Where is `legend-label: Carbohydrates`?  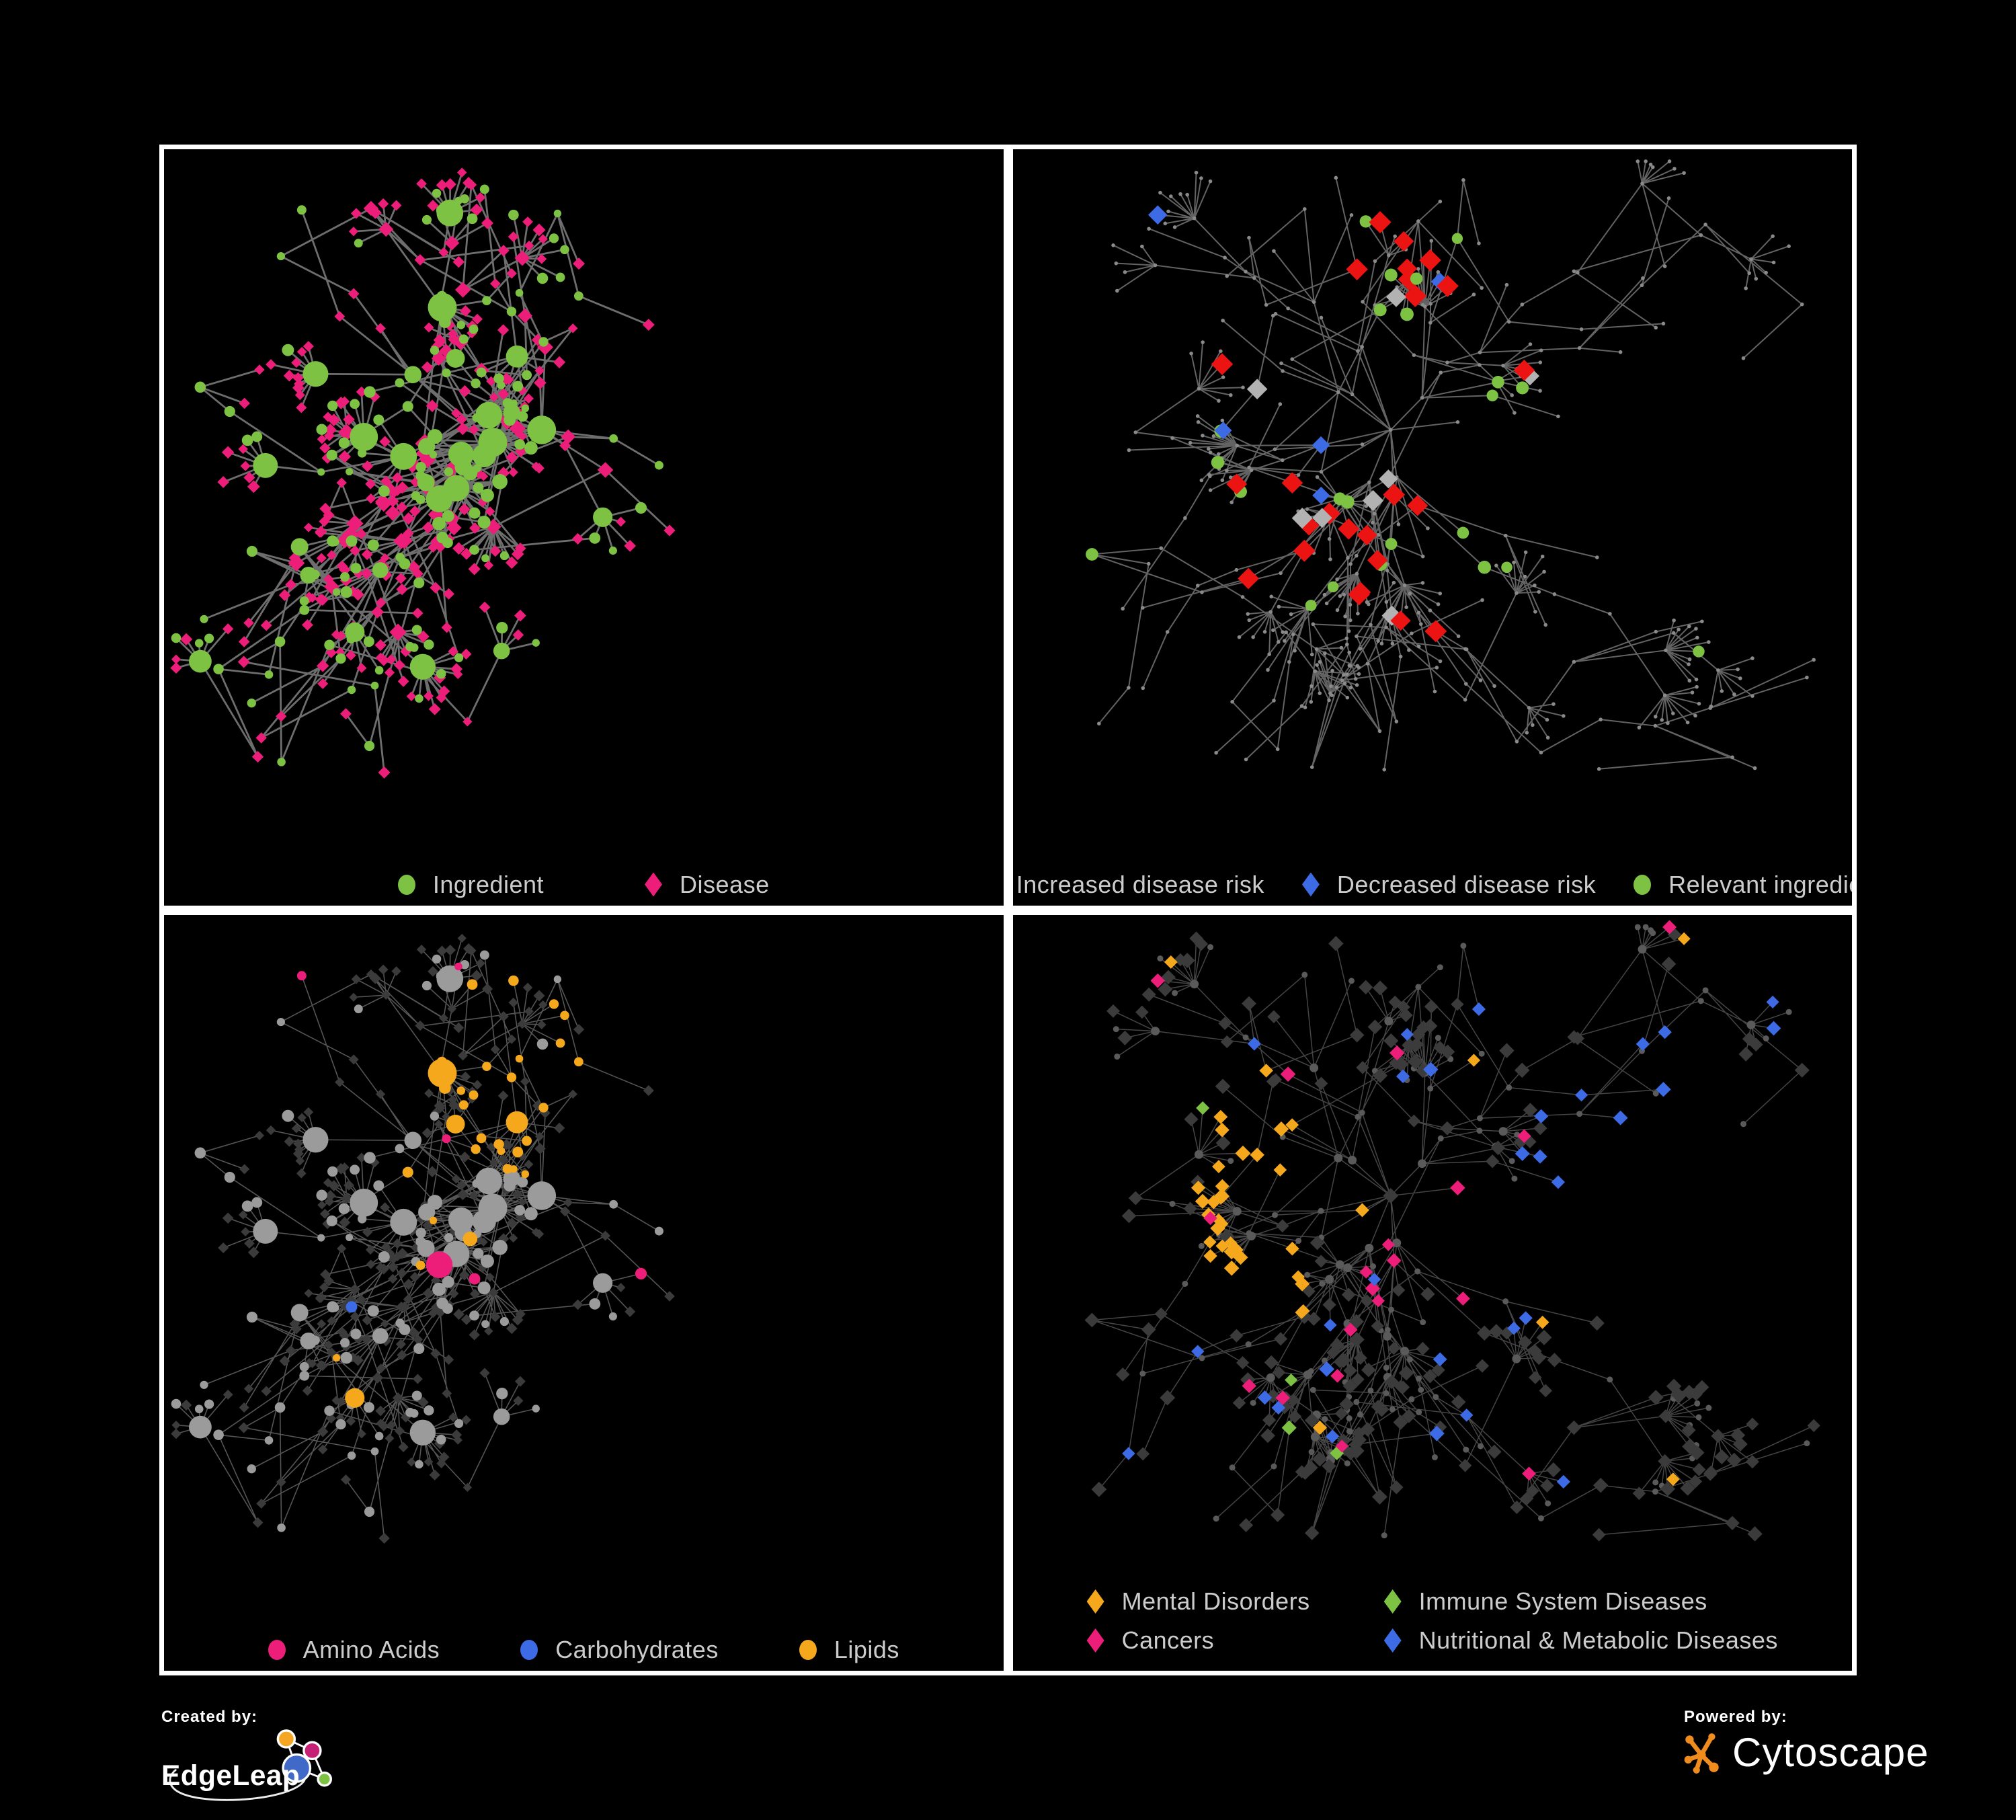
legend-label: Carbohydrates is located at coordinates (637, 1649).